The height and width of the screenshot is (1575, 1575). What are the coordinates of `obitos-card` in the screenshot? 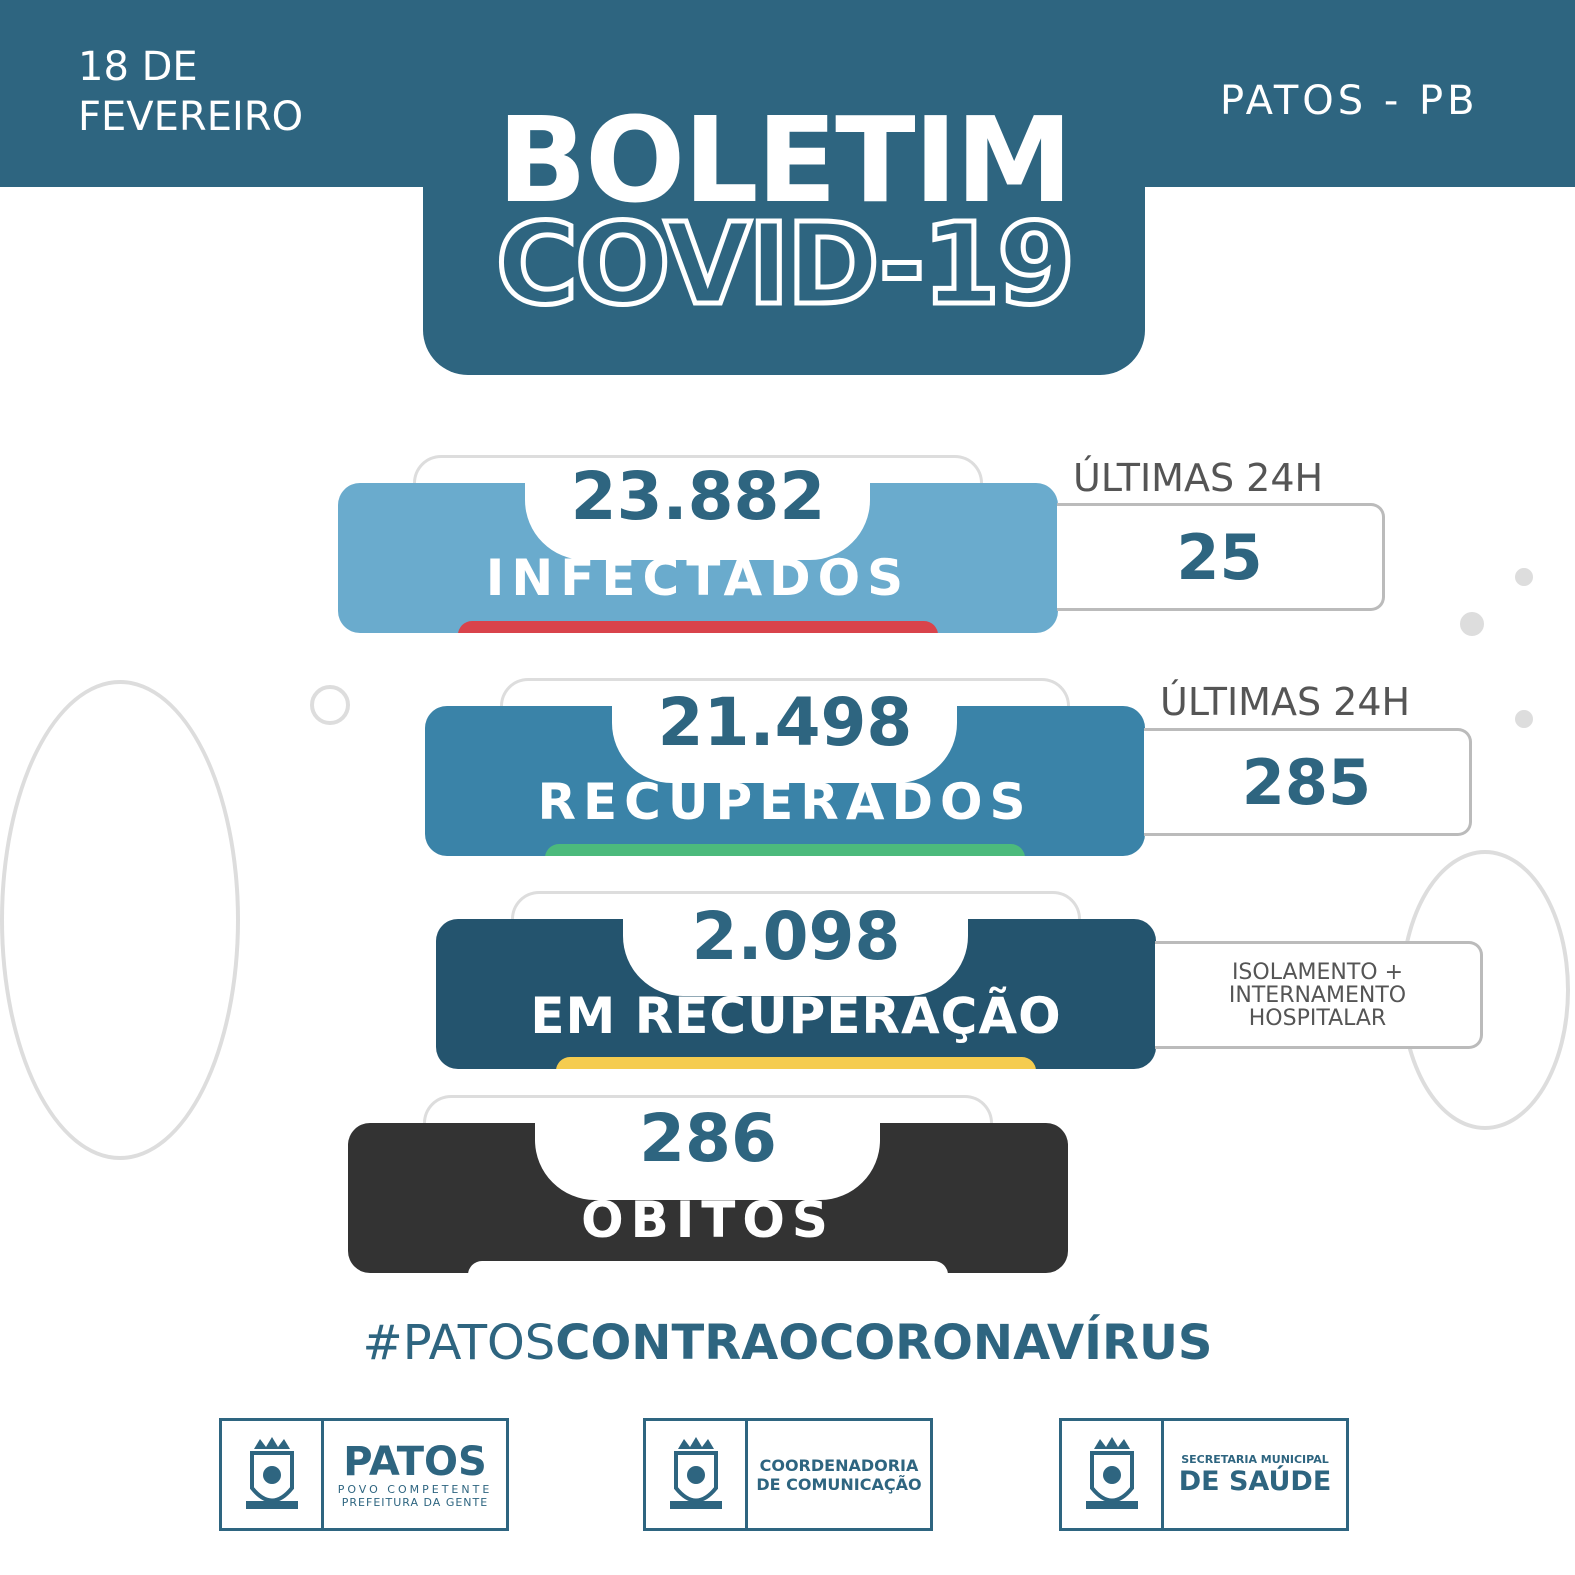 It's located at (708, 1198).